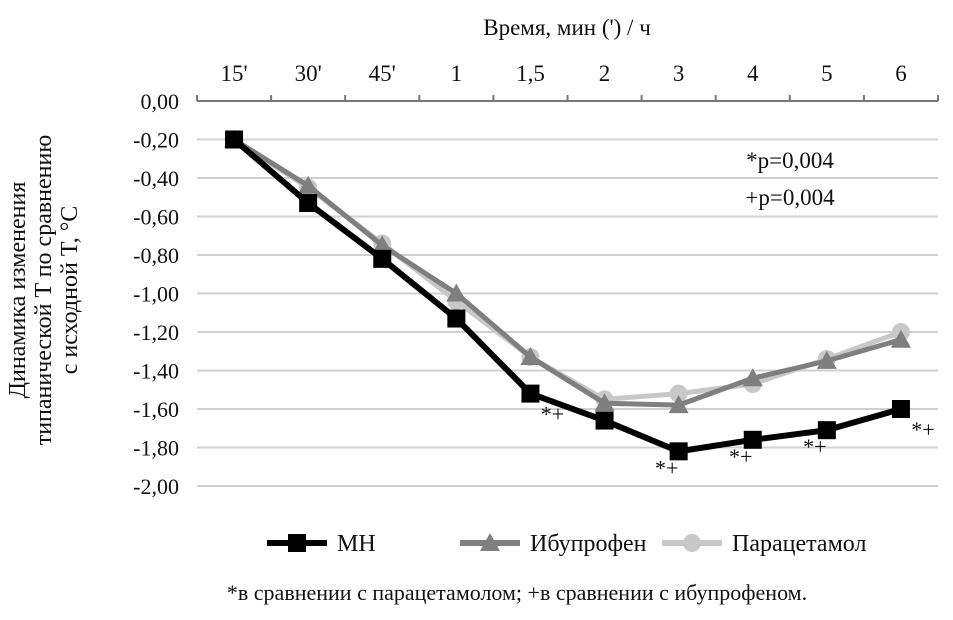  Describe the element at coordinates (160, 101) in the screenshot. I see `y-tick-label: 0,00` at that location.